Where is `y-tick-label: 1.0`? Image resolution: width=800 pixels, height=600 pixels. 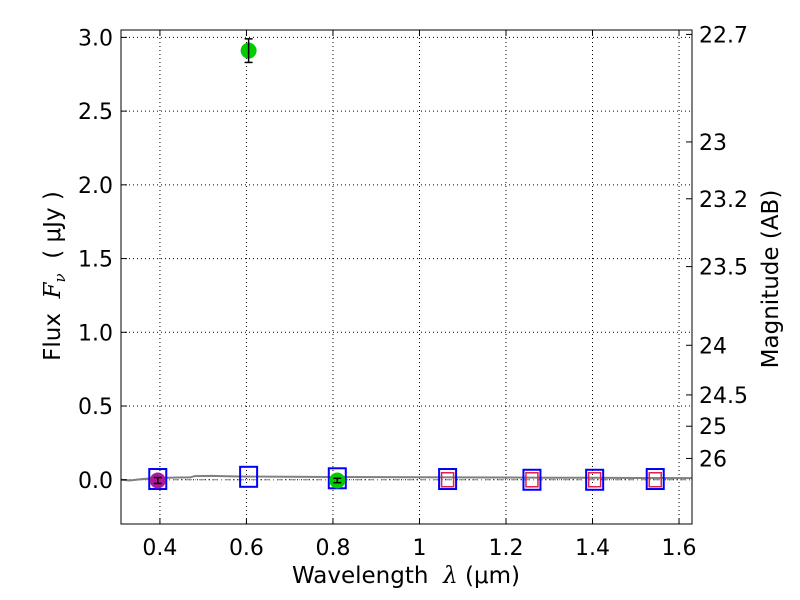
y-tick-label: 1.0 is located at coordinates (95, 333).